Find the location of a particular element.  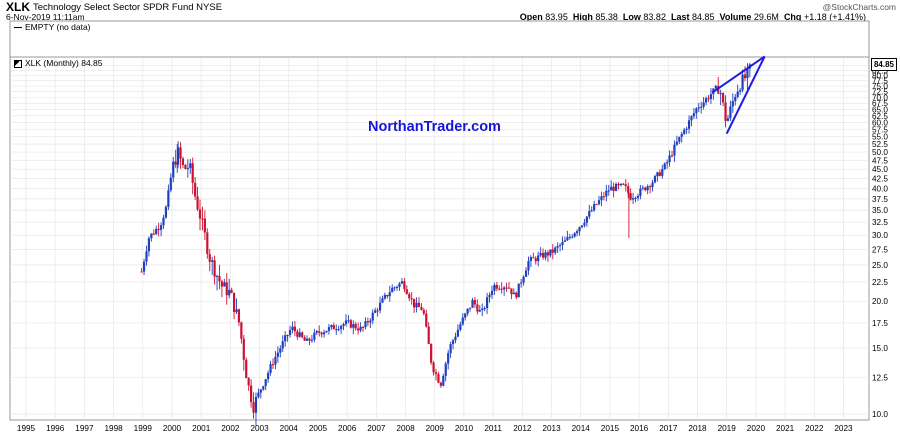

x-tick-label: 2010 is located at coordinates (464, 428).